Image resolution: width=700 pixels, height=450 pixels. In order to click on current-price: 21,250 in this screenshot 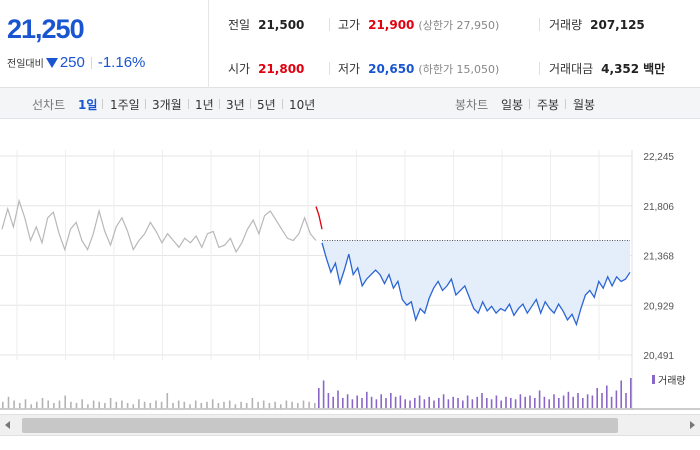, I will do `click(46, 29)`.